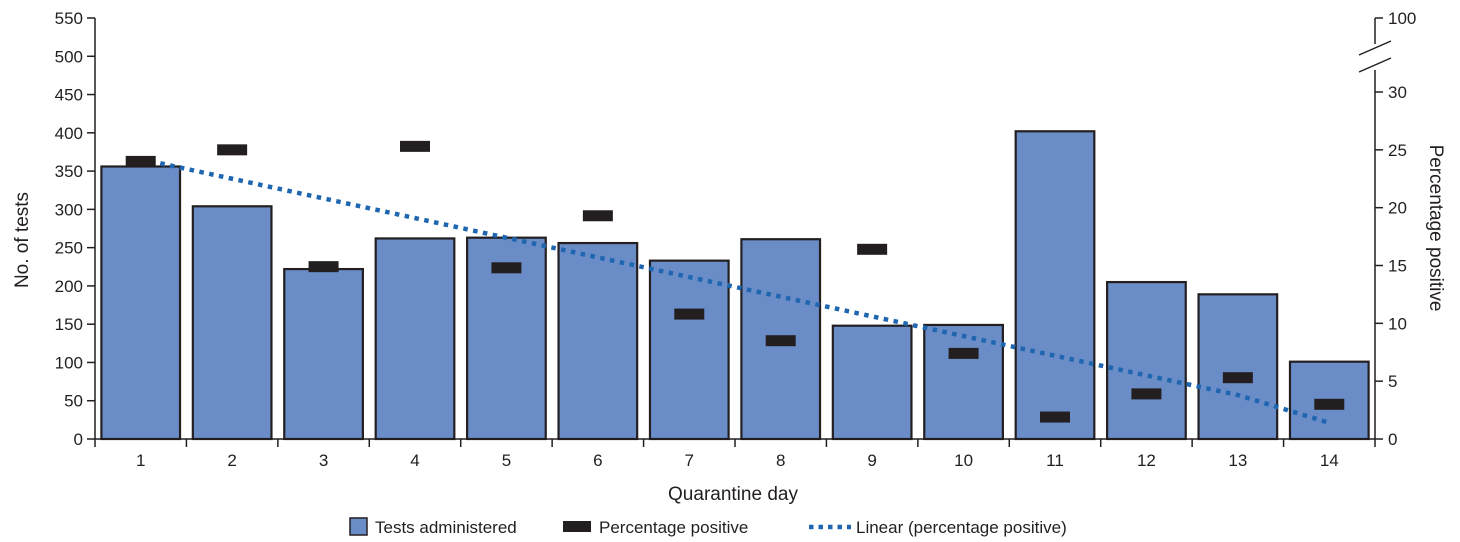  What do you see at coordinates (733, 494) in the screenshot?
I see `x-axis-title: Quarantine day` at bounding box center [733, 494].